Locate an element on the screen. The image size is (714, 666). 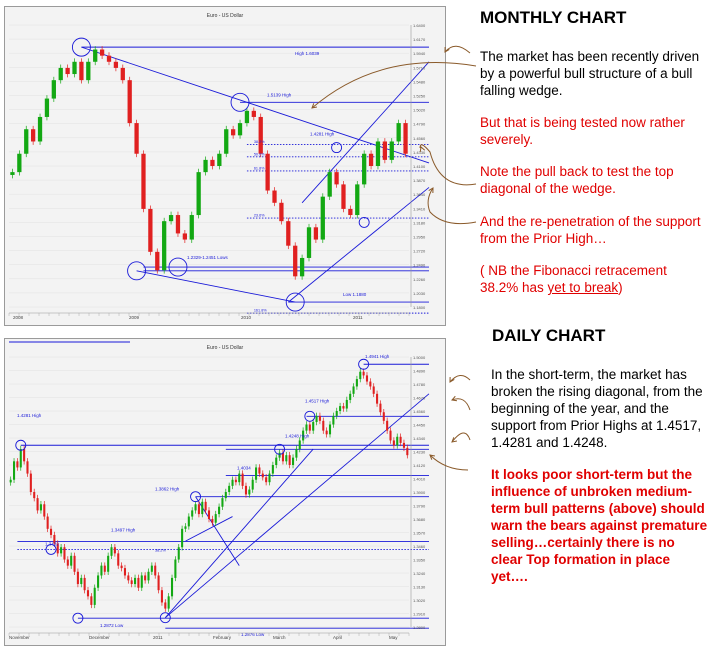
fib-note-prefix: ( NB the Fibonacci retracement 38.2% has is located at coordinates (573, 279).